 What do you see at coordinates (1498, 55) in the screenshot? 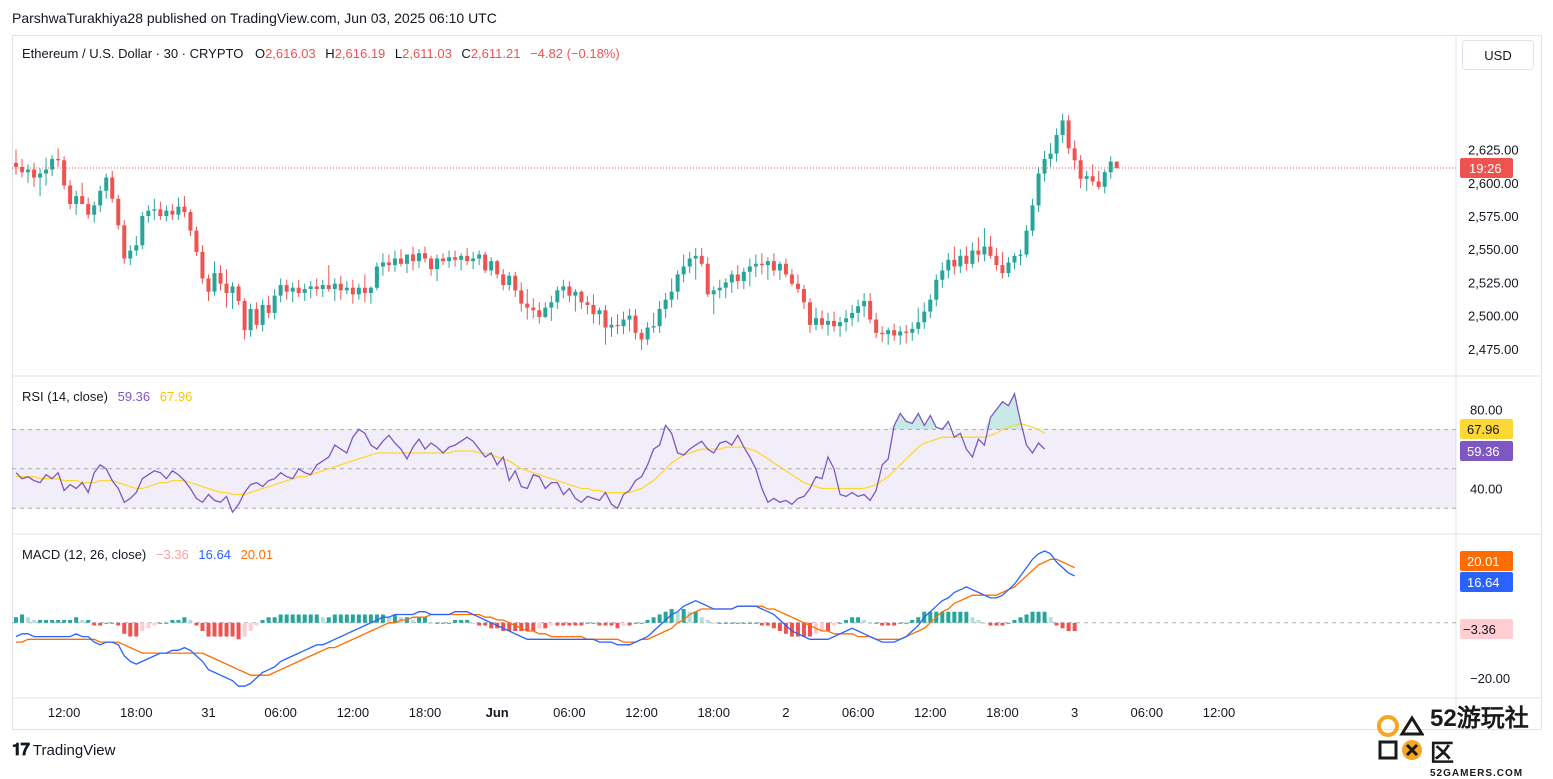
I see `currency-selector: USD` at bounding box center [1498, 55].